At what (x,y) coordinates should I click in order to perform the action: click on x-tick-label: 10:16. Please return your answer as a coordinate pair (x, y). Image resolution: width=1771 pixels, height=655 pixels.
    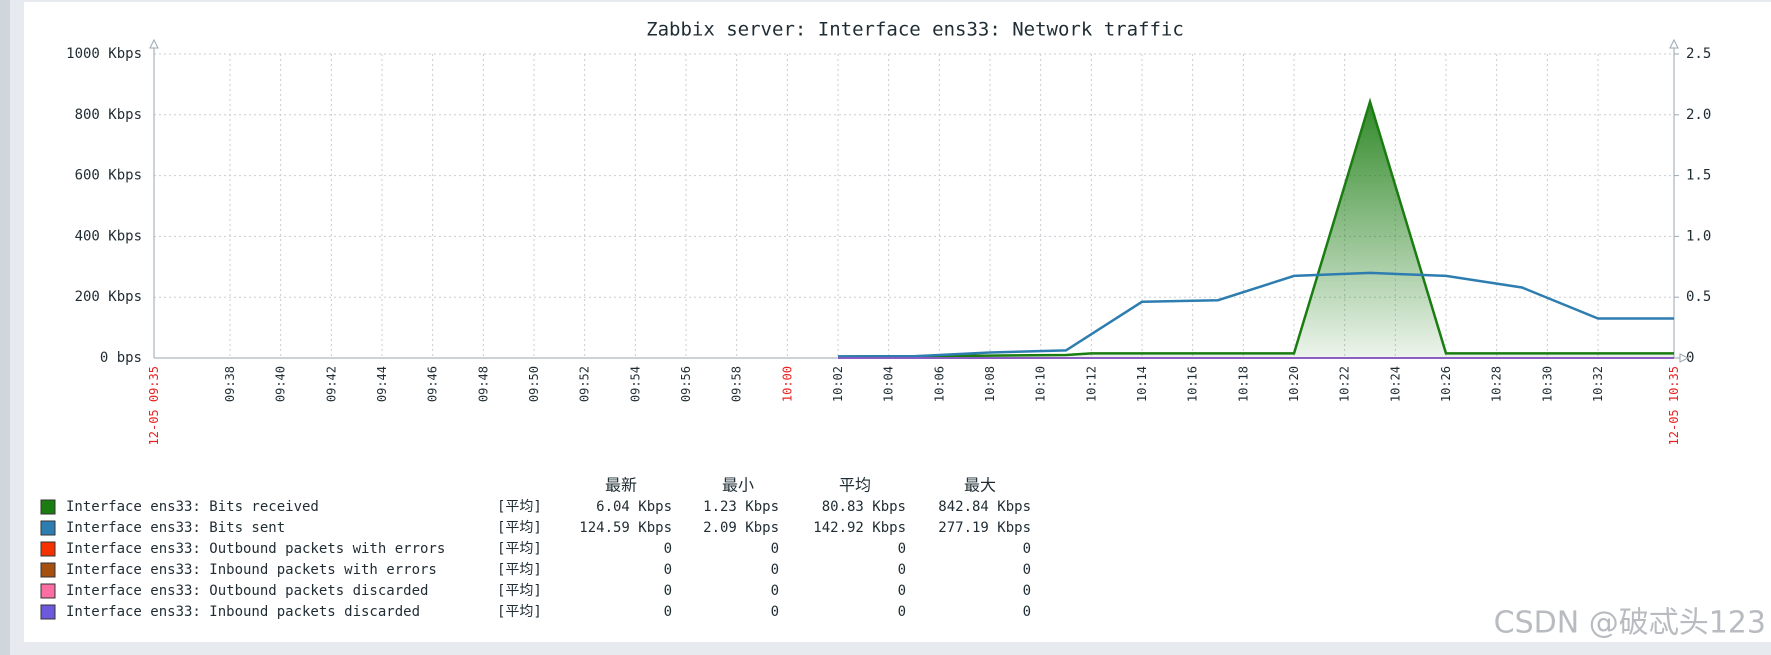
    Looking at the image, I should click on (1193, 384).